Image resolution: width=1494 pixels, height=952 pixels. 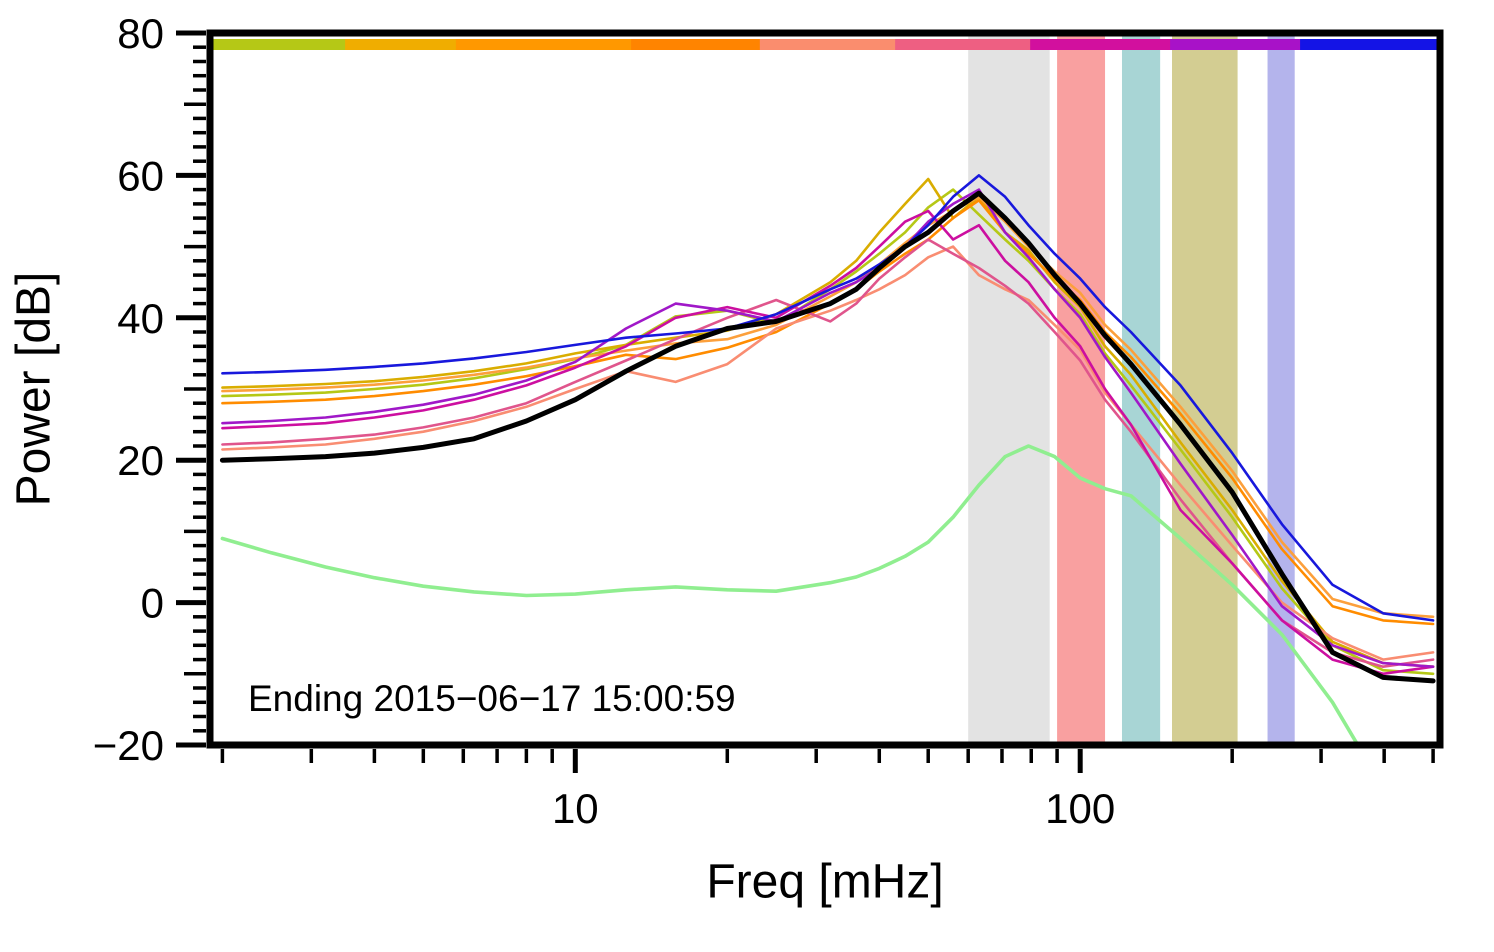 I want to click on y-tick-label: −20, so click(x=128, y=745).